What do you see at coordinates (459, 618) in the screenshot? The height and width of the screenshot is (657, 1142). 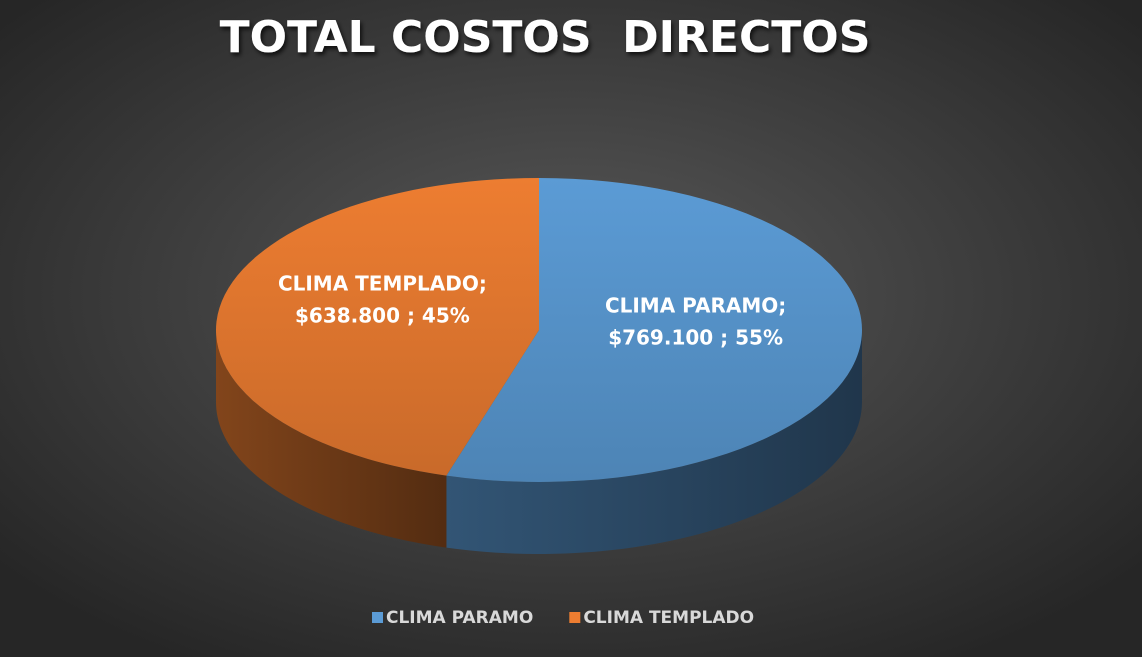 I see `legend-label: CLIMA PARAMO` at bounding box center [459, 618].